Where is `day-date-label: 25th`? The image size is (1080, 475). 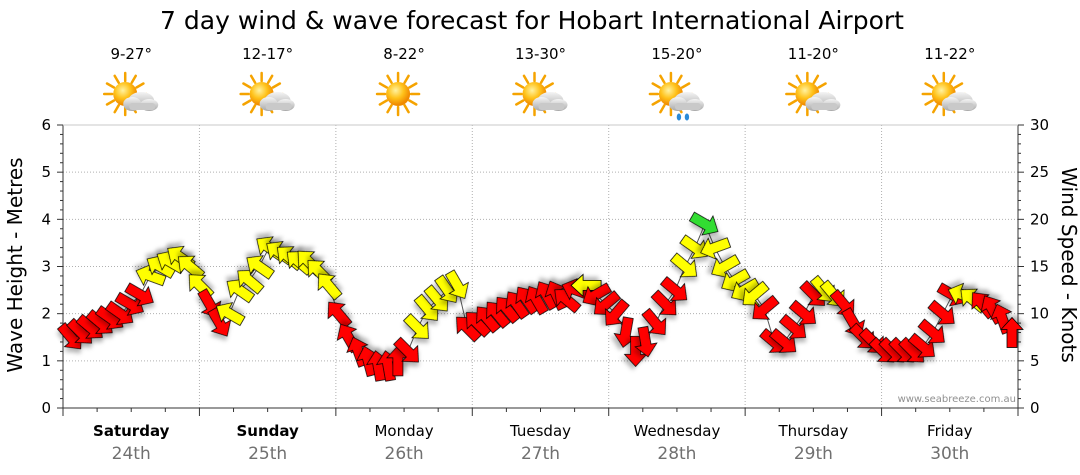
day-date-label: 25th is located at coordinates (267, 454).